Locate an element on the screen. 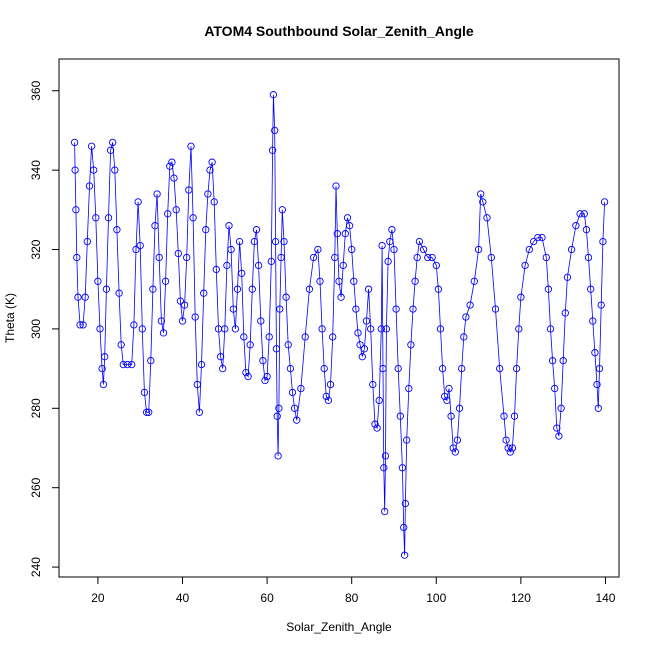 The width and height of the screenshot is (650, 650). x-tick-label: 120 is located at coordinates (521, 598).